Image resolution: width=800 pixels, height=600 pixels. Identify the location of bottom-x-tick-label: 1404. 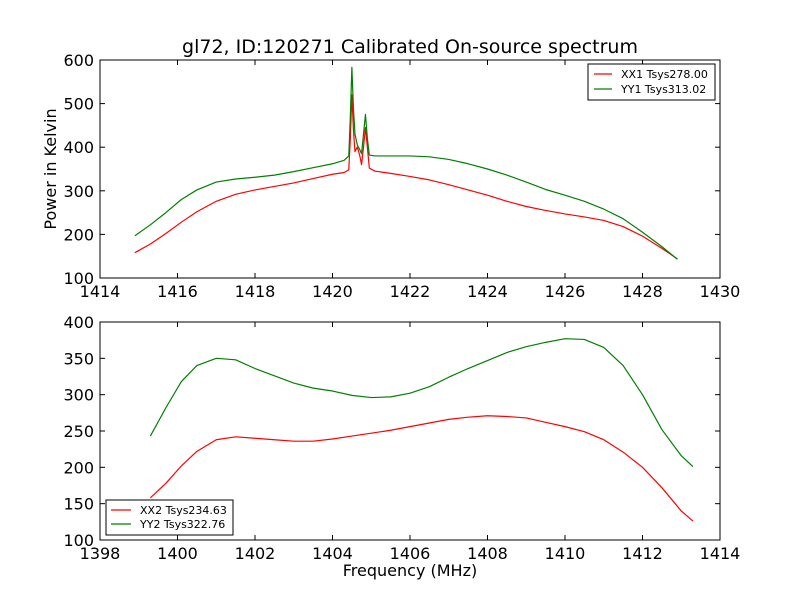
(332, 553).